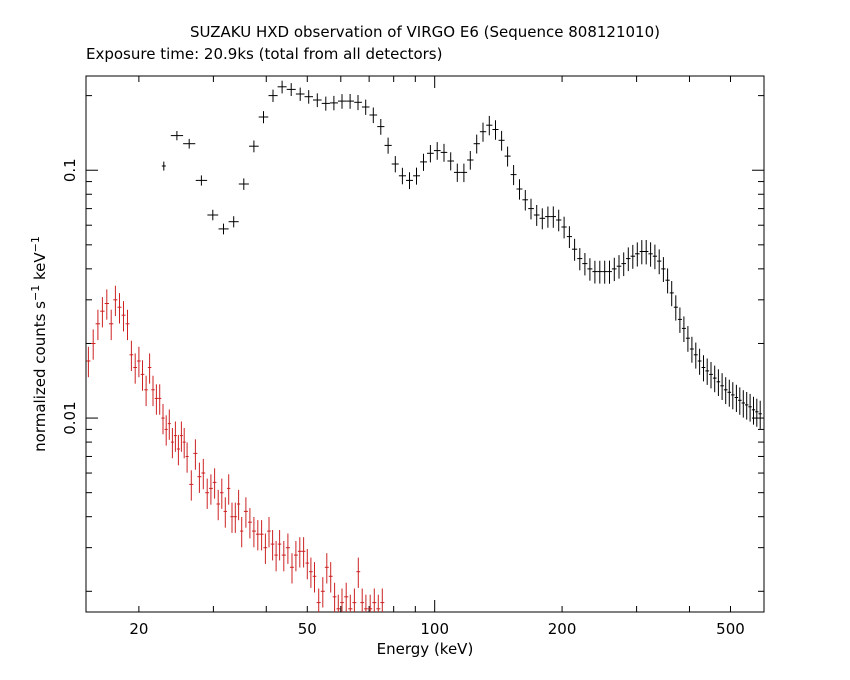  I want to click on y-axis-label-exp2: −1, so click(35, 244).